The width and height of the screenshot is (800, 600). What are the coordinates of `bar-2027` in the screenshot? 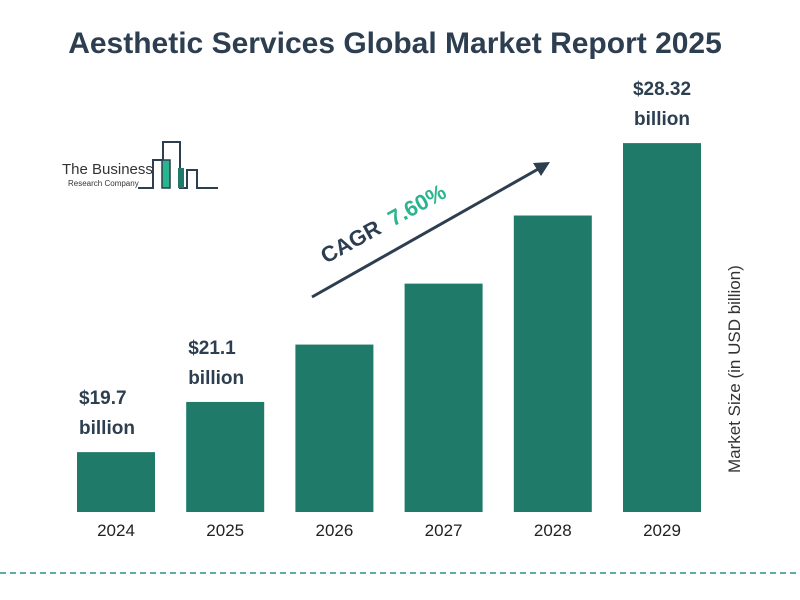 It's located at (443, 397).